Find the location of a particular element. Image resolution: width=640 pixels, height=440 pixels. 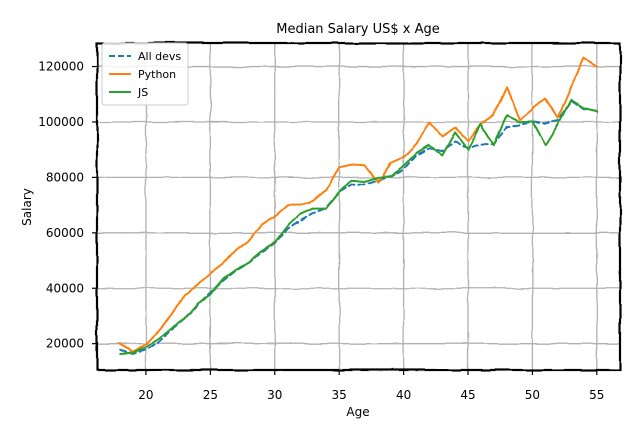

x-tick-label: 25 is located at coordinates (210, 395).